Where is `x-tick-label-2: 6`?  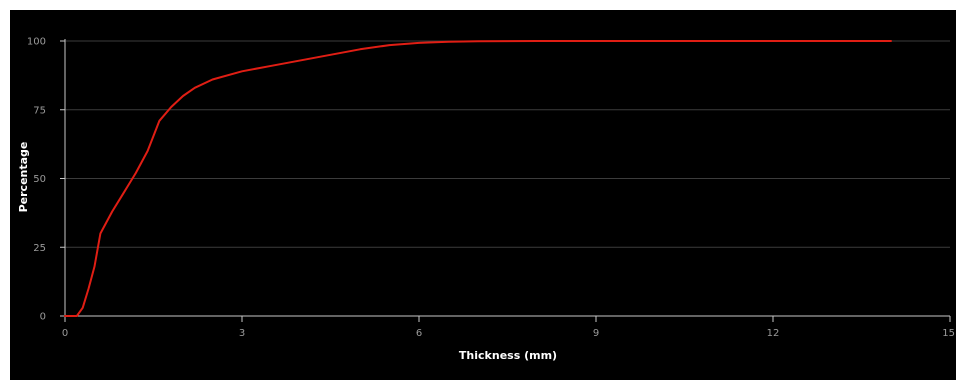 x-tick-label-2: 6 is located at coordinates (419, 333).